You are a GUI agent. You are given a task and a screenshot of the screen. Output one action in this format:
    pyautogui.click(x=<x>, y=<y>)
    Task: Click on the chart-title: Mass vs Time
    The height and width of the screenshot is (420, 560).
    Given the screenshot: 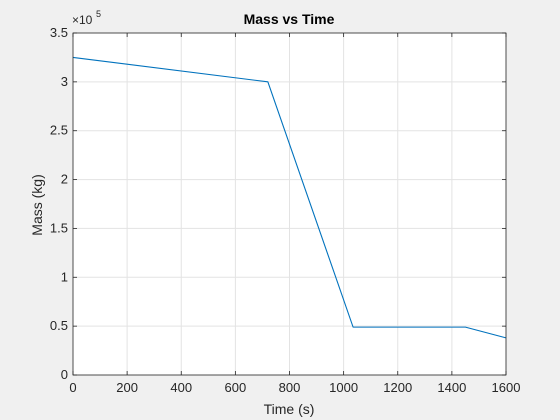 What is the action you would take?
    pyautogui.click(x=289, y=19)
    